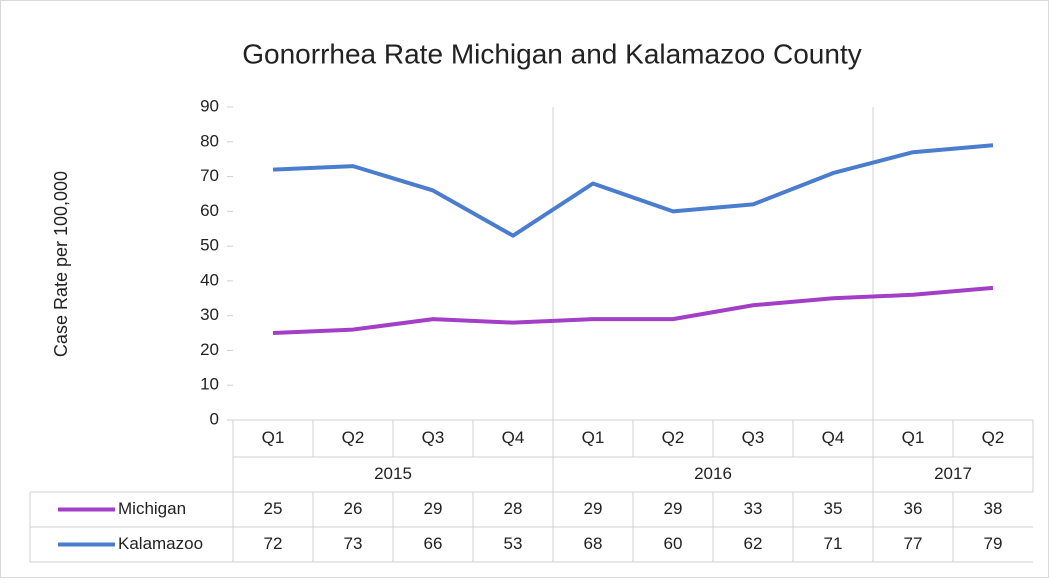 This screenshot has width=1049, height=583. I want to click on table-value: 33, so click(753, 508).